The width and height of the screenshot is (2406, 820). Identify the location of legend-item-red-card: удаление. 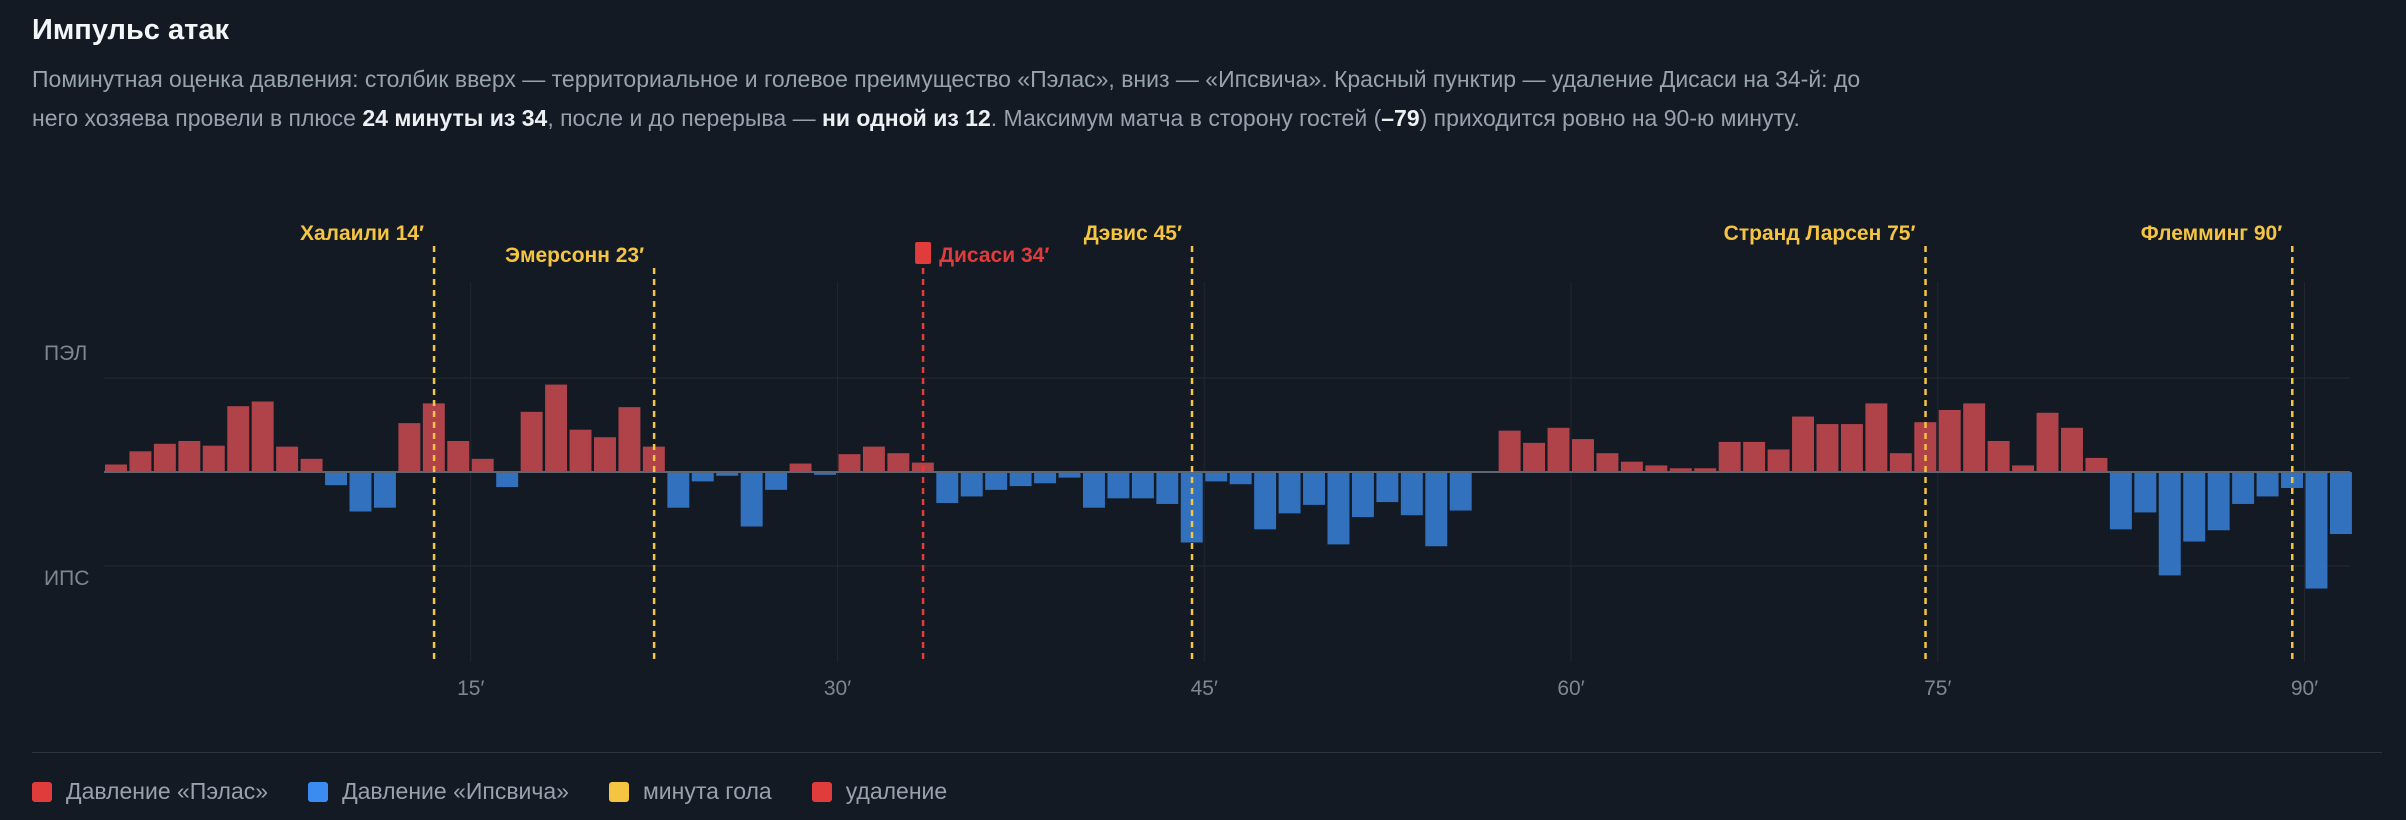
(879, 791).